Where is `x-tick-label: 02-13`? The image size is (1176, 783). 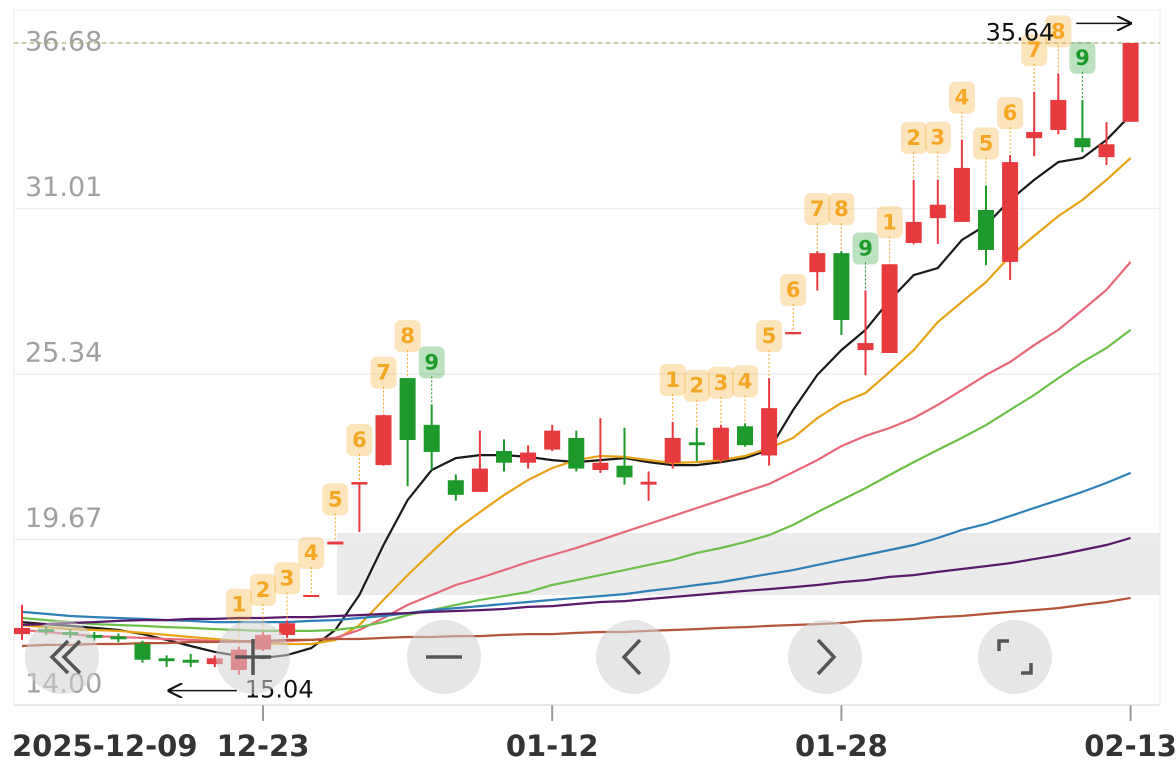 x-tick-label: 02-13 is located at coordinates (1130, 746).